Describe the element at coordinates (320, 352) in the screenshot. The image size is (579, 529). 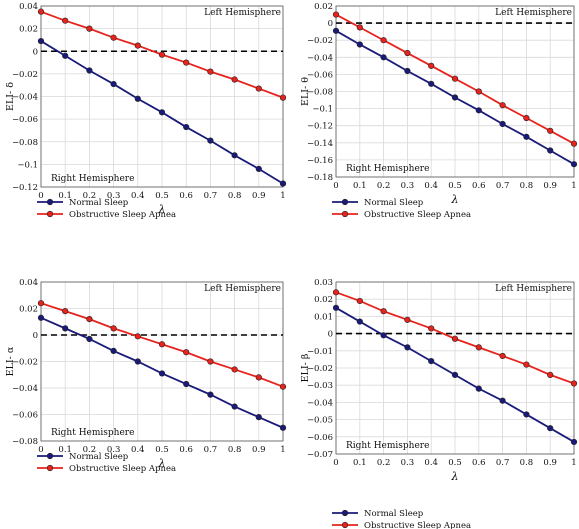
I see `y-tick-label: −0.01` at that location.